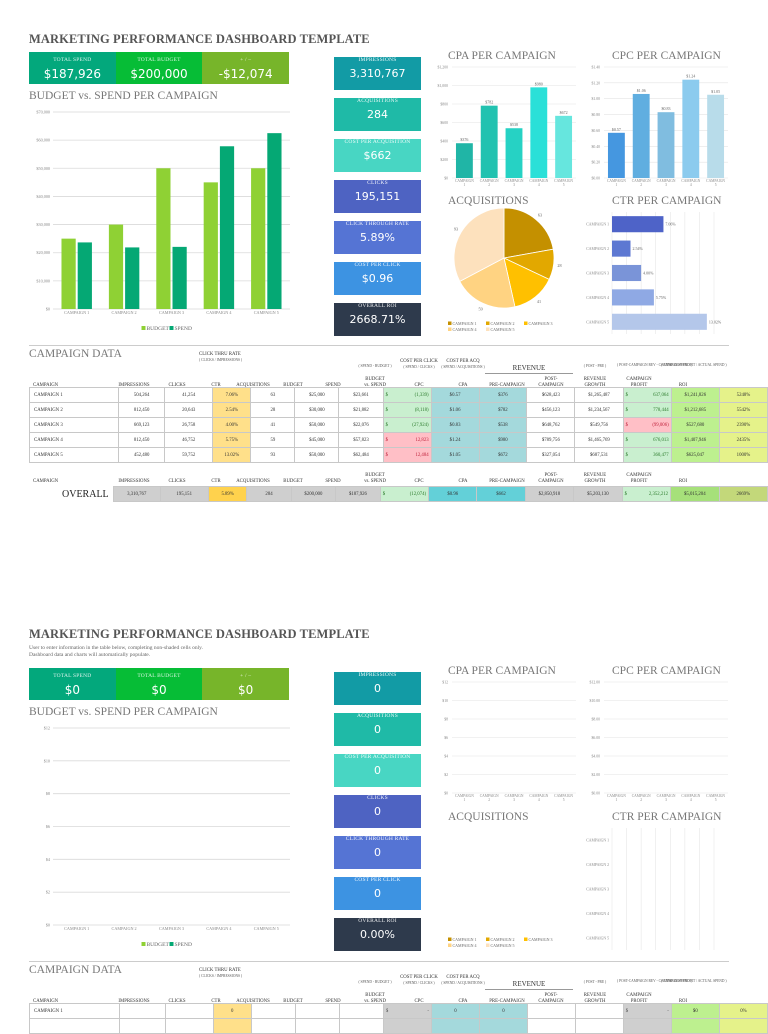  What do you see at coordinates (445, 683) in the screenshot?
I see `y-tick-label: $12` at bounding box center [445, 683].